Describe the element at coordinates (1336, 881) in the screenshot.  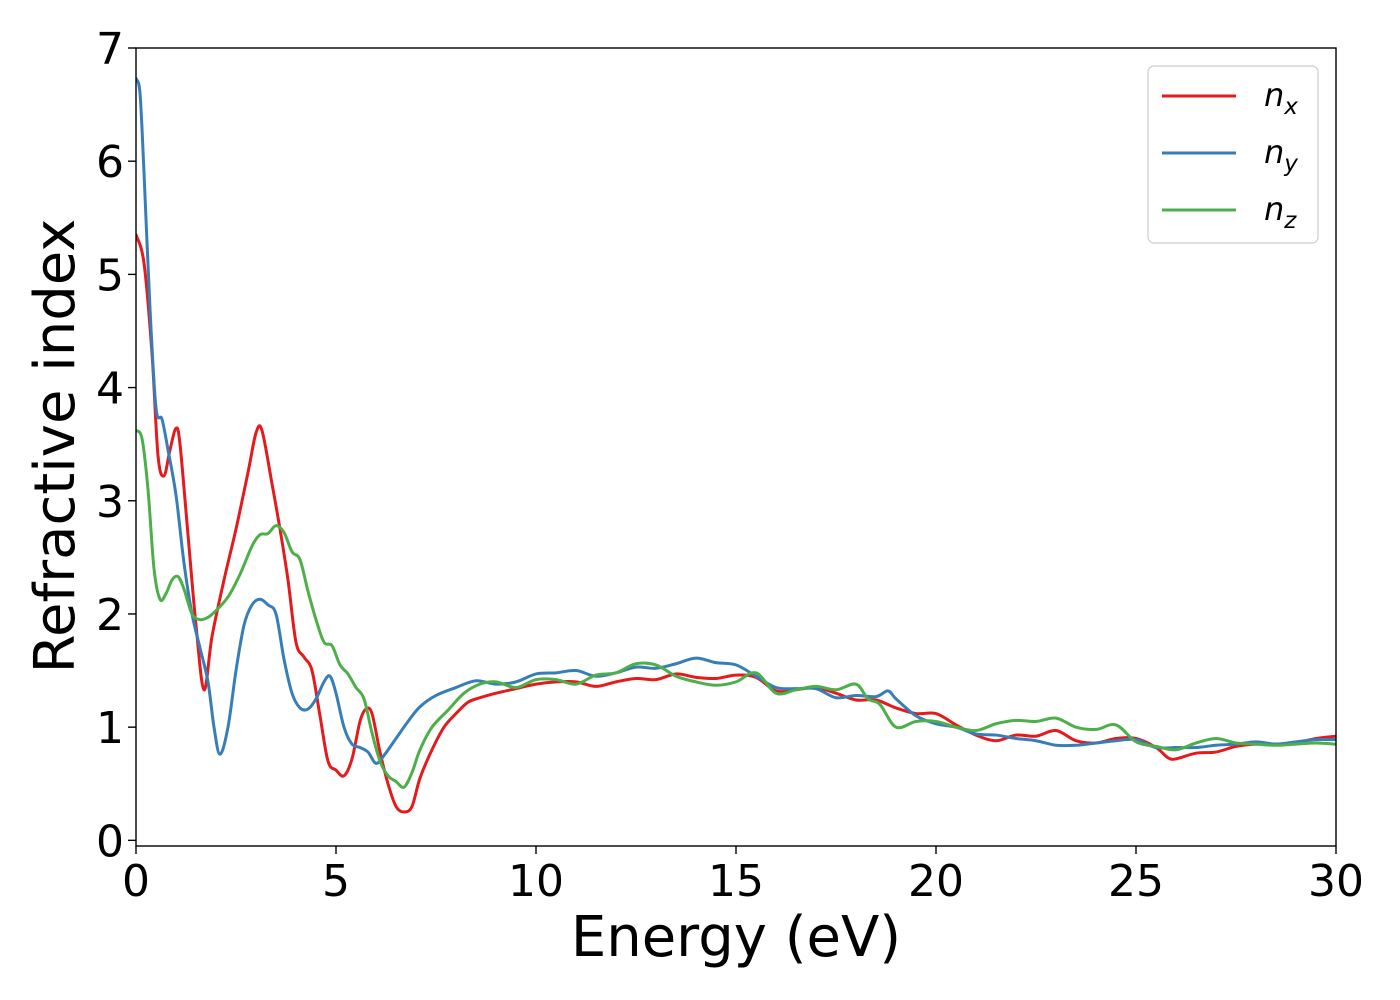
I see `x-tick-label: 30` at that location.